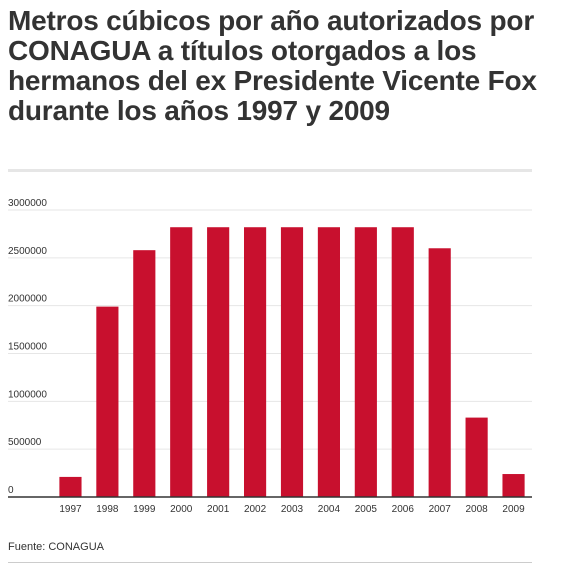 The image size is (564, 574). What do you see at coordinates (403, 509) in the screenshot?
I see `x-tick-label: 2006` at bounding box center [403, 509].